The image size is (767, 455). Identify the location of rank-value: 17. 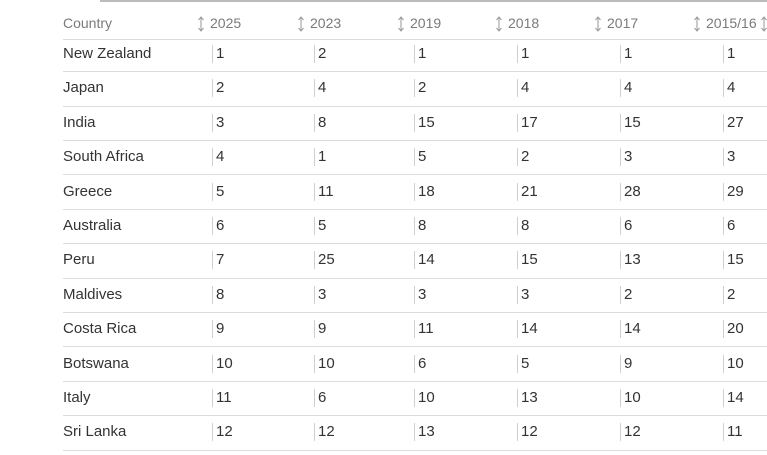
(529, 122).